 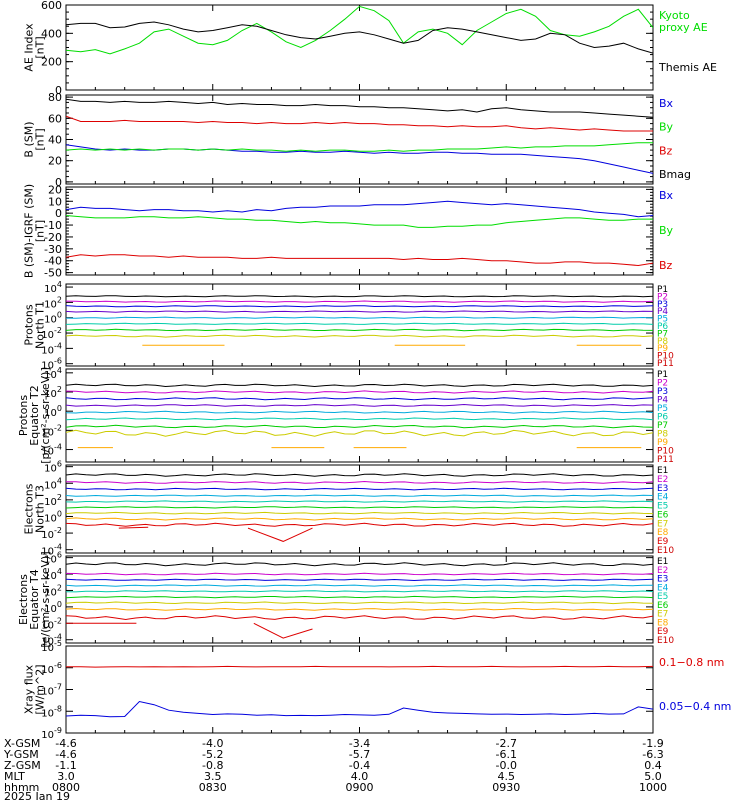 What do you see at coordinates (674, 15) in the screenshot?
I see `legend-label: Kyoto` at bounding box center [674, 15].